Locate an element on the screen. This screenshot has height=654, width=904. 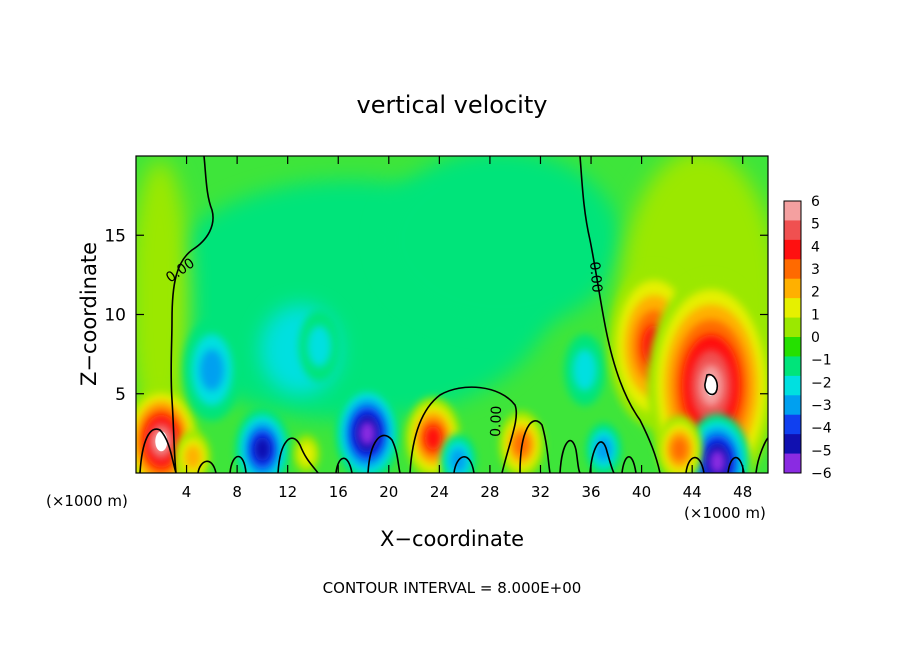
chart-title: vertical velocity is located at coordinates (452, 105).